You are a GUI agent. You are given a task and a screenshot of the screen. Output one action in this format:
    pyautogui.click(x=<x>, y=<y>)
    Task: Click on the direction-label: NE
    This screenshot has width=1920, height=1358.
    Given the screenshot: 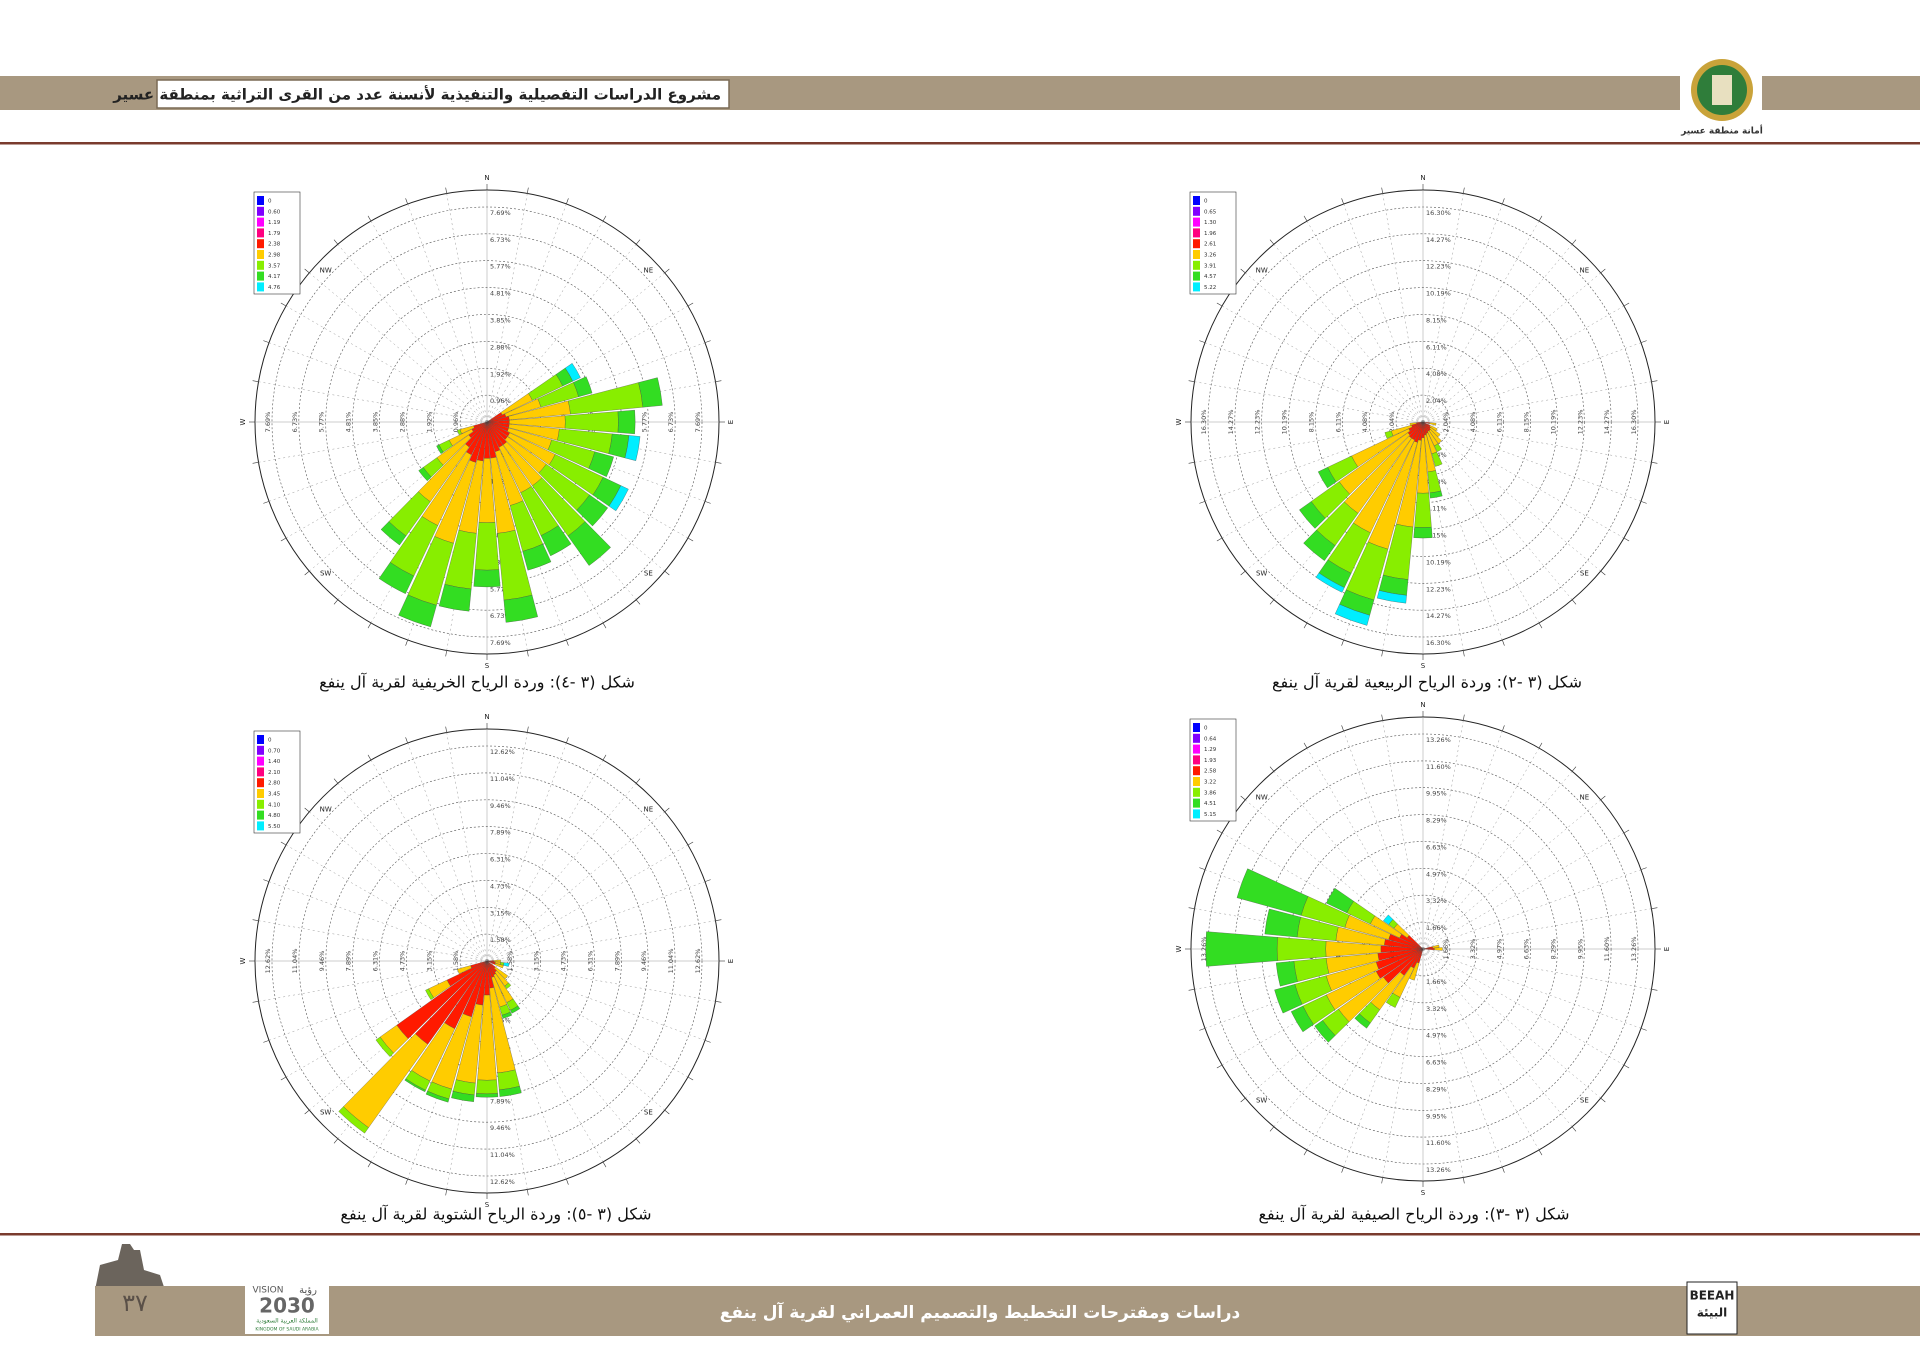 What is the action you would take?
    pyautogui.click(x=1584, y=271)
    